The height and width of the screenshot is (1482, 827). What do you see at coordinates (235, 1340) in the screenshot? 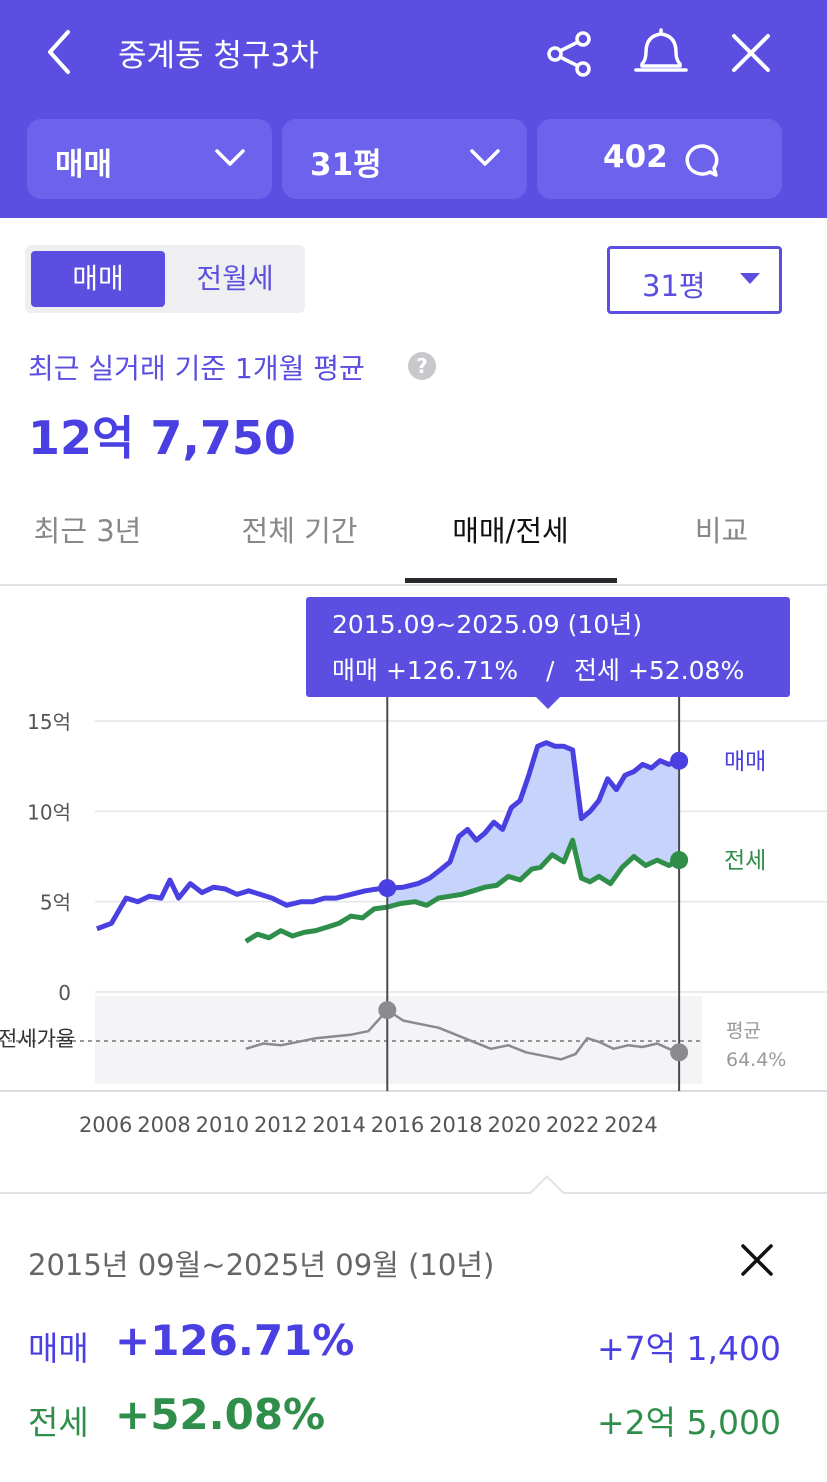
I see `sale-row-percent: +126.71%` at bounding box center [235, 1340].